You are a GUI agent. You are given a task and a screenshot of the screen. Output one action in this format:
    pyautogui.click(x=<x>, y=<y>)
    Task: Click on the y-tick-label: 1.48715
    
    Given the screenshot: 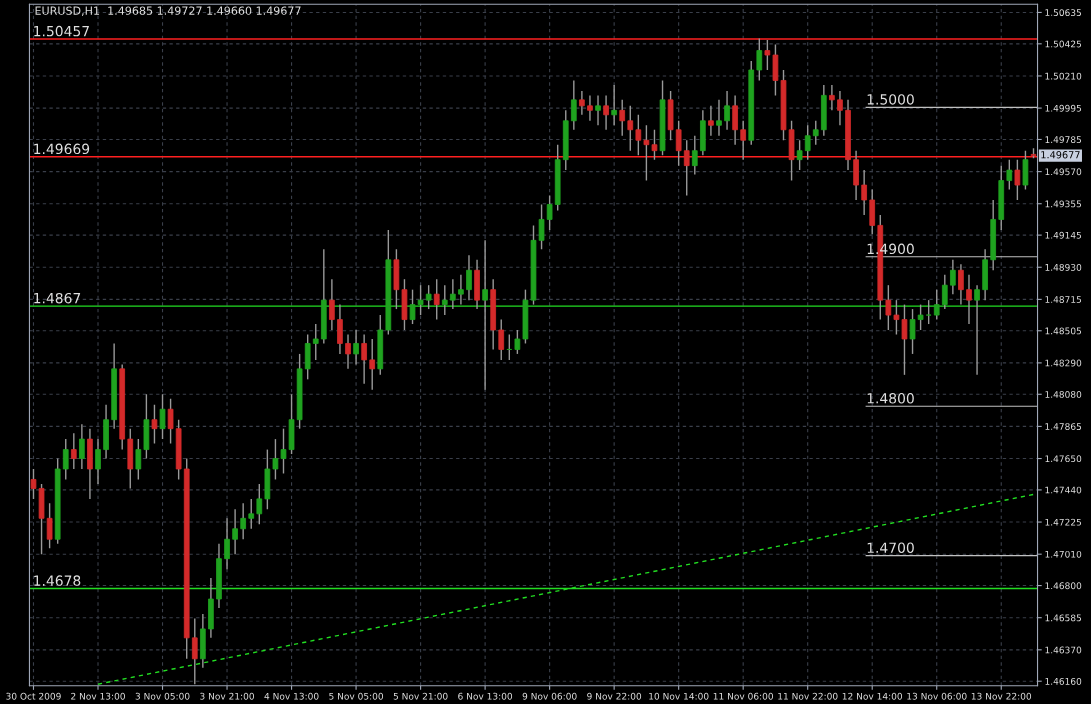 What is the action you would take?
    pyautogui.click(x=1063, y=299)
    